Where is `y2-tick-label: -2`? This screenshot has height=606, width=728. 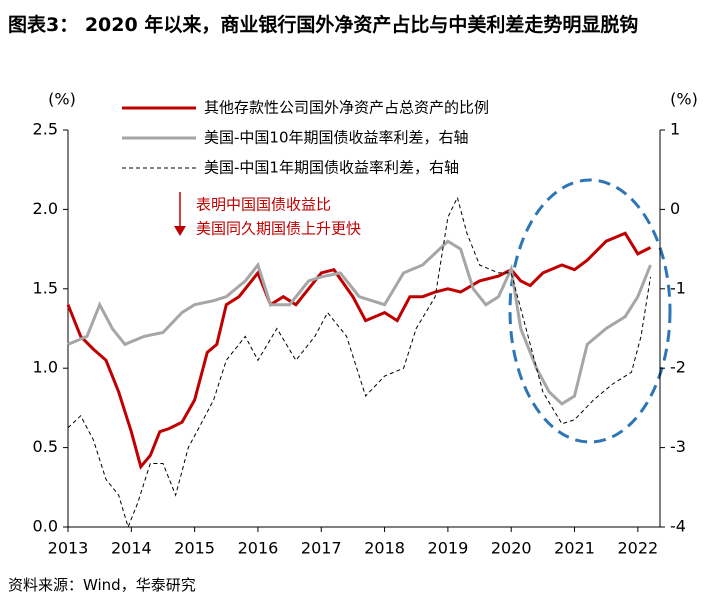 y2-tick-label: -2 is located at coordinates (678, 367).